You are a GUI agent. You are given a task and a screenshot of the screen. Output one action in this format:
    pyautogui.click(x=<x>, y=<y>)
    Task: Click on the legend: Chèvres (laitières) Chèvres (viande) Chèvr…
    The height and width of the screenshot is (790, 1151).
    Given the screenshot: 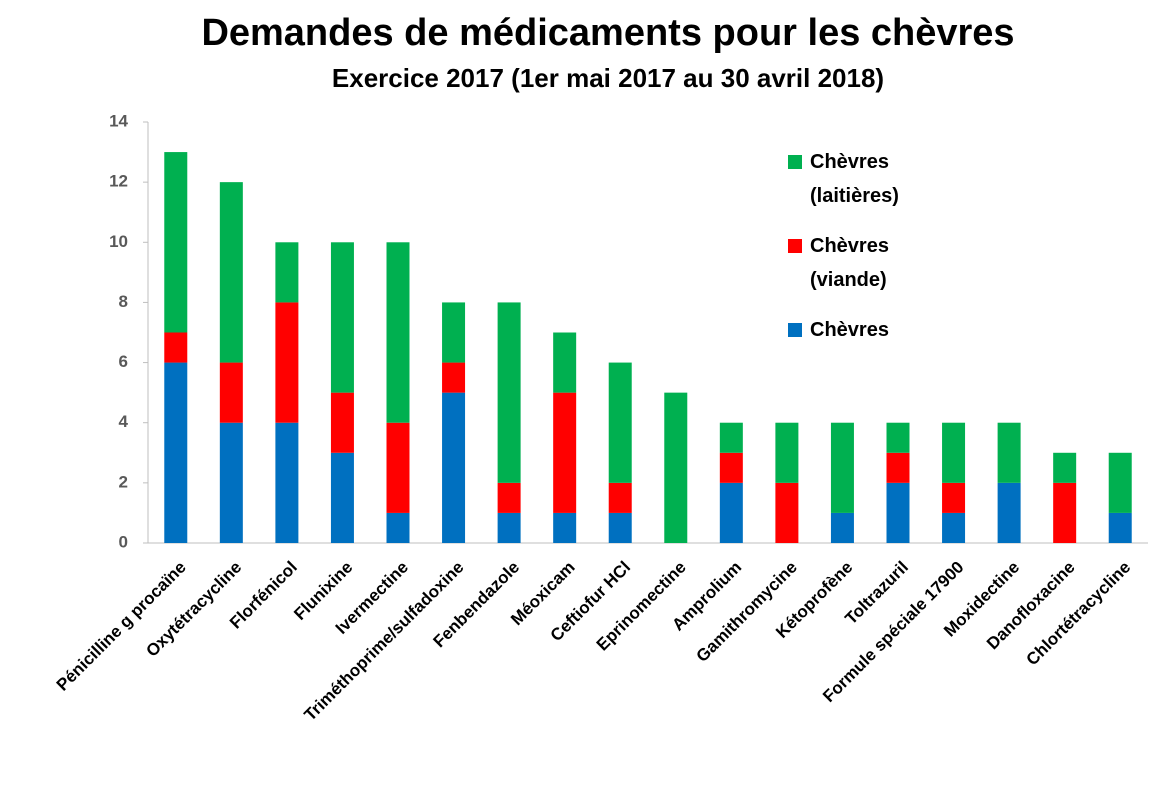 What is the action you would take?
    pyautogui.click(x=863, y=254)
    